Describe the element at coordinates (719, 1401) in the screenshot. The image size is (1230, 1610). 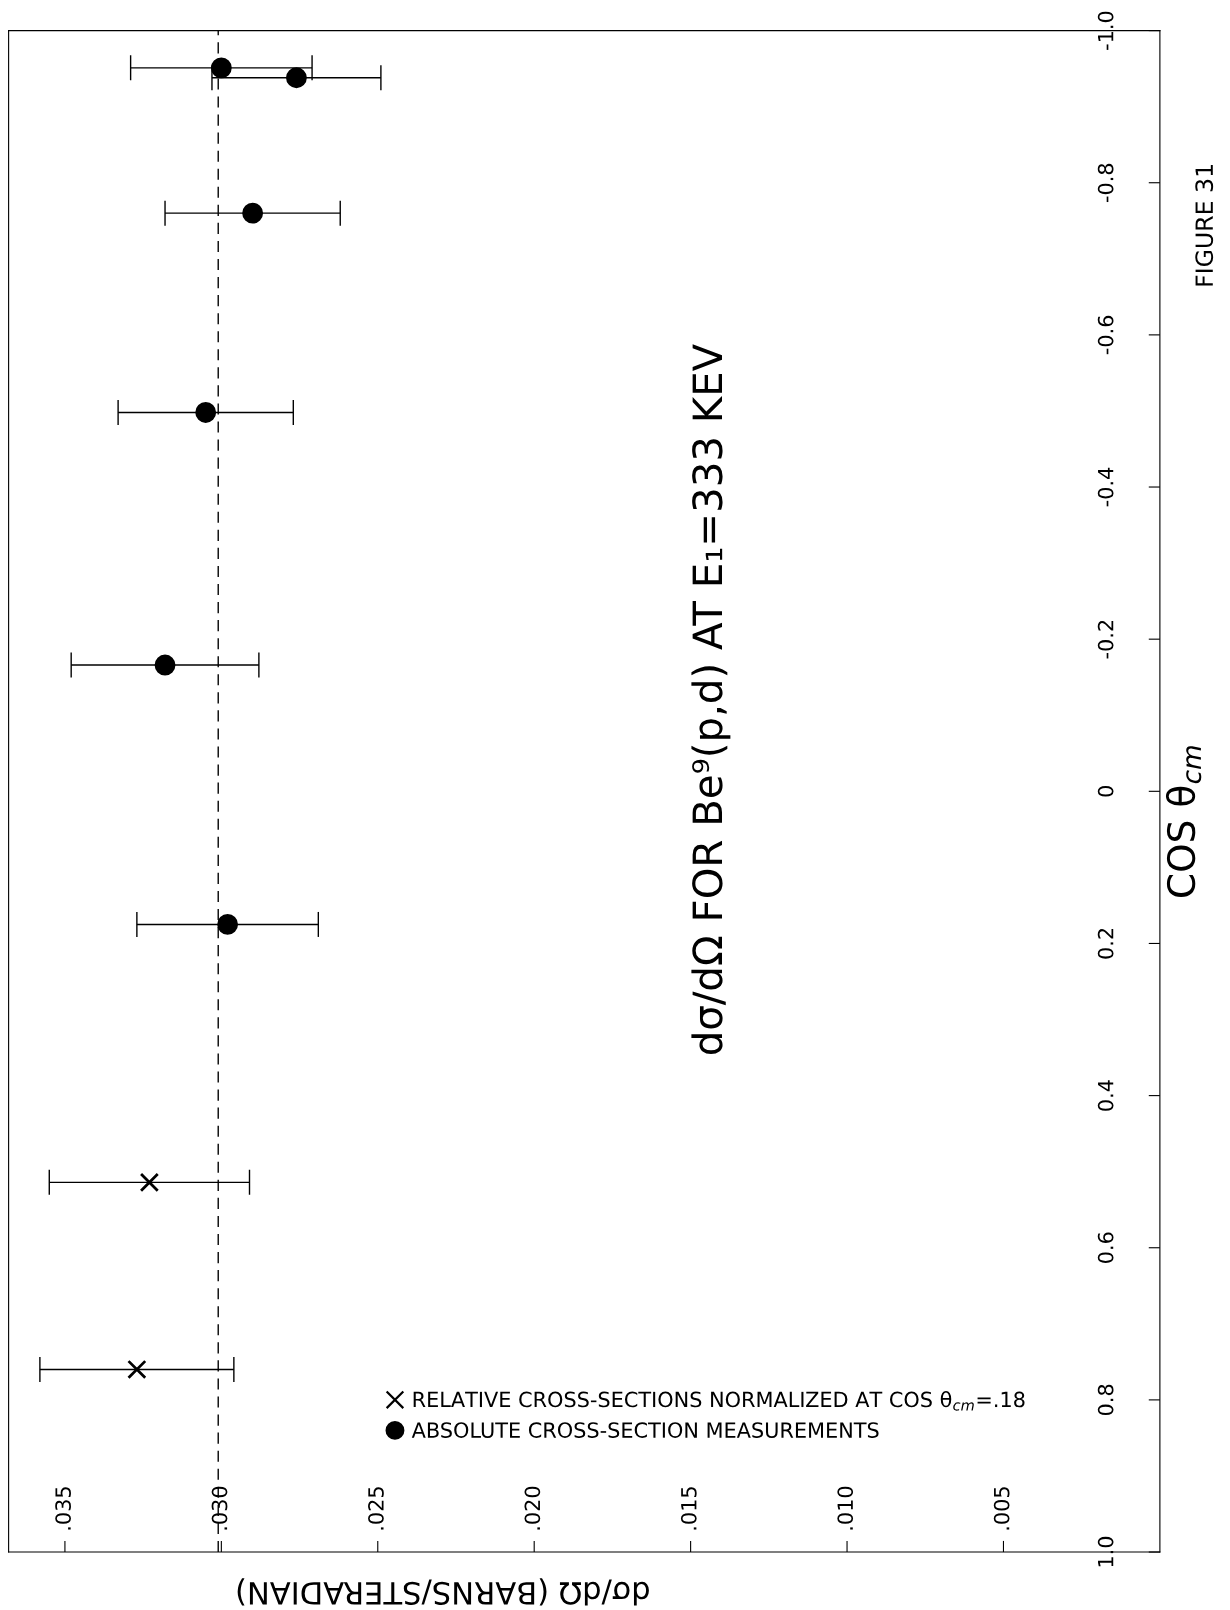
I see `legend-label: RELATIVE CROSS-SECTIONS NORMALIZED AT COS θ$_{cm}$=.18` at that location.